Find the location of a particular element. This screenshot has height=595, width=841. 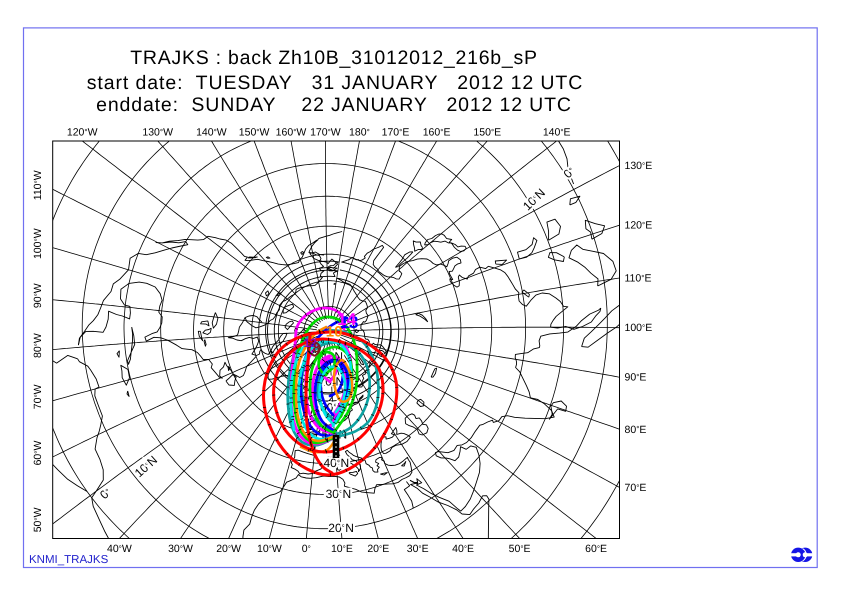

svg-text: 160°W is located at coordinates (291, 133).